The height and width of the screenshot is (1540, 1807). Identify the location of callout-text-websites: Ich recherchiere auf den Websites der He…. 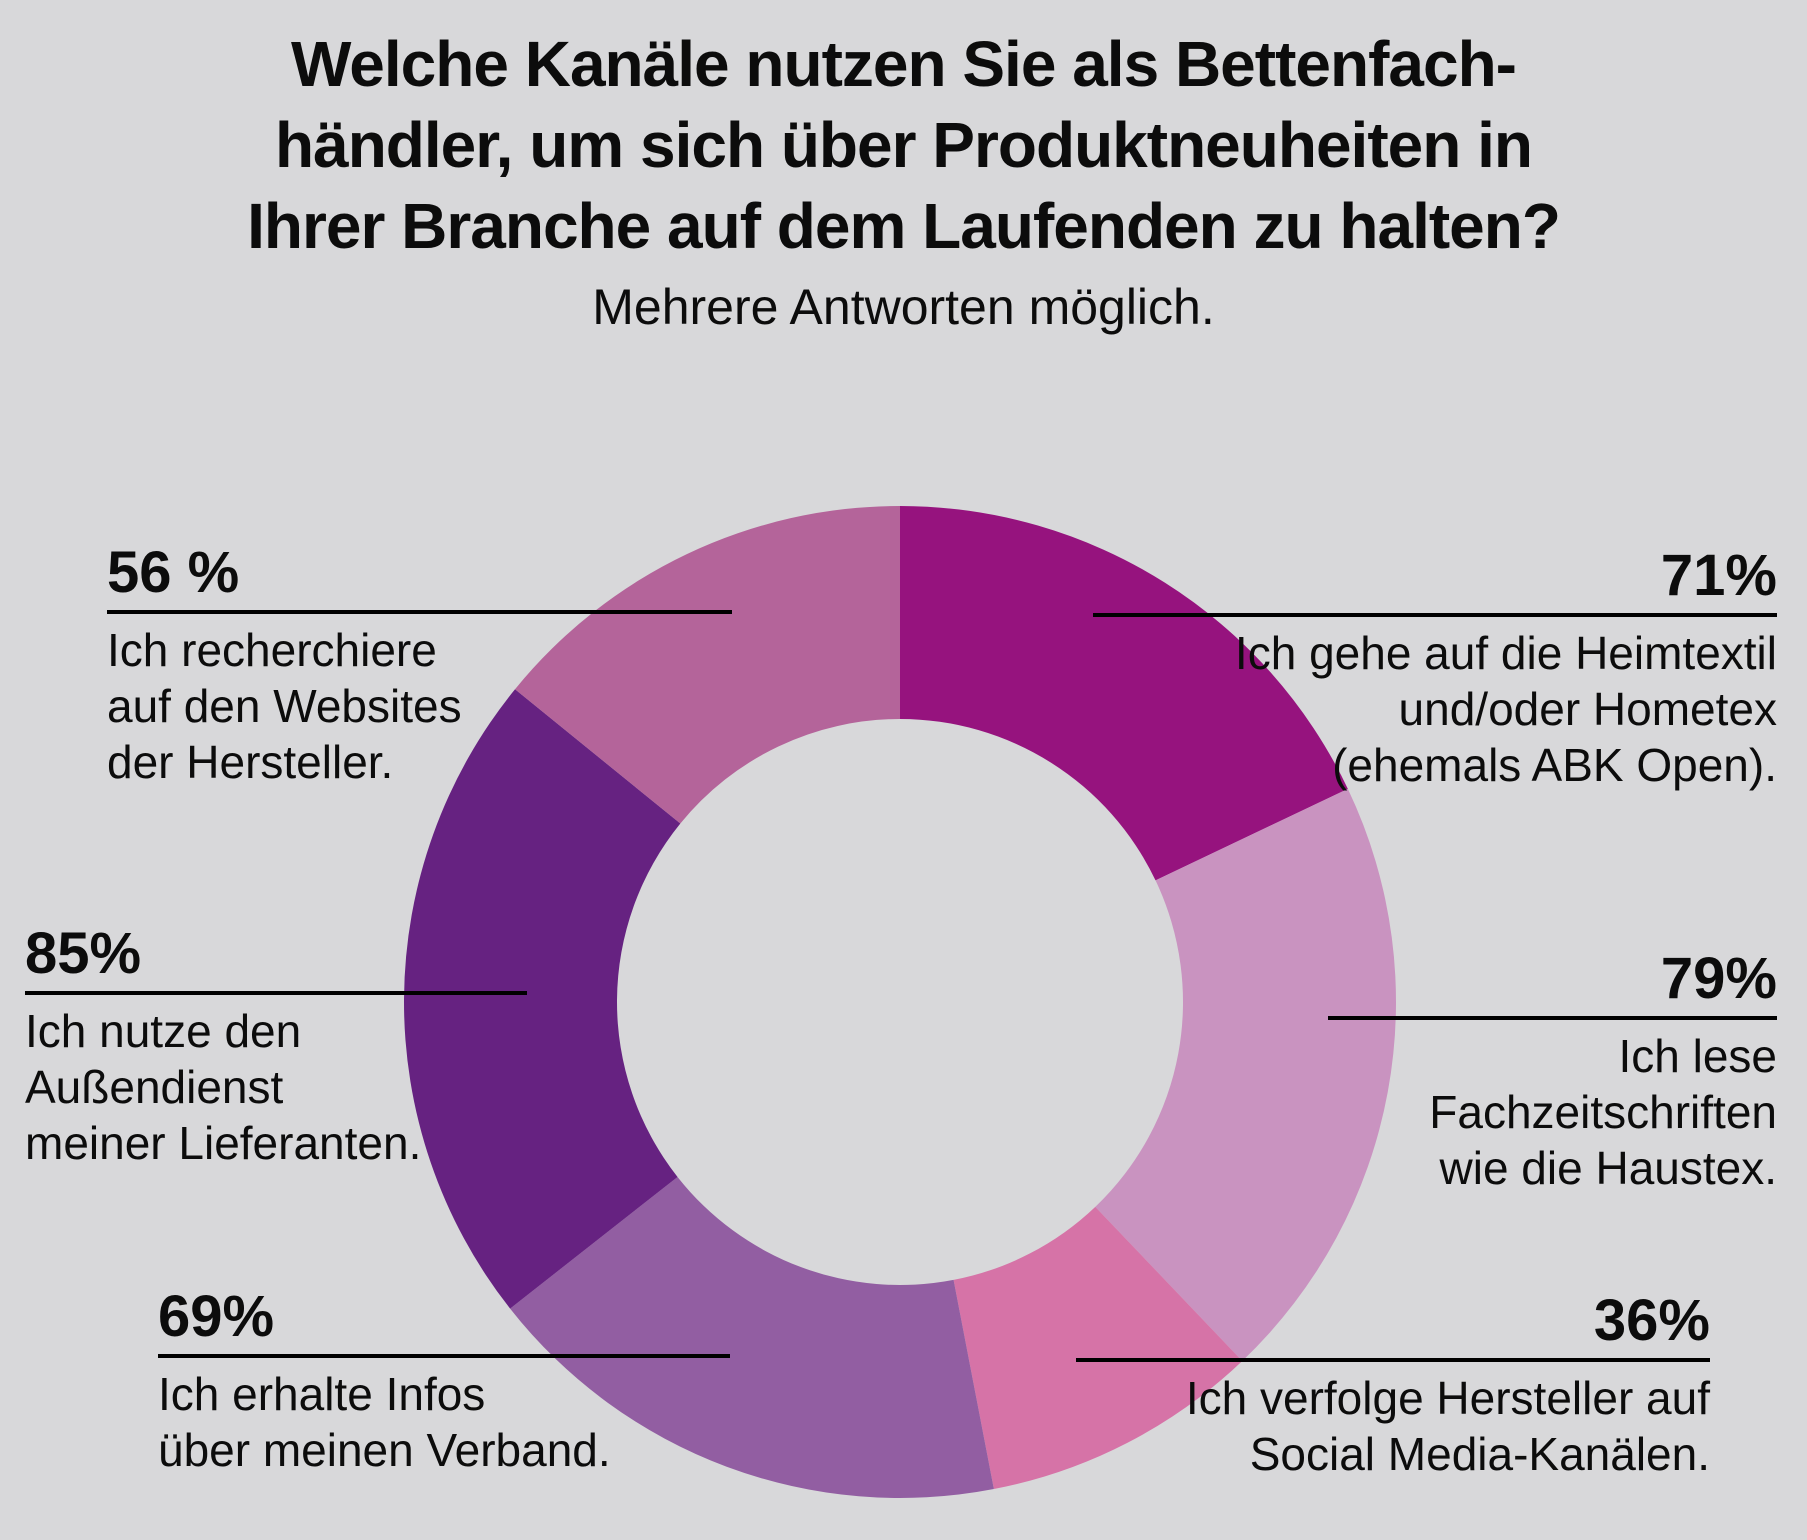
(284, 706).